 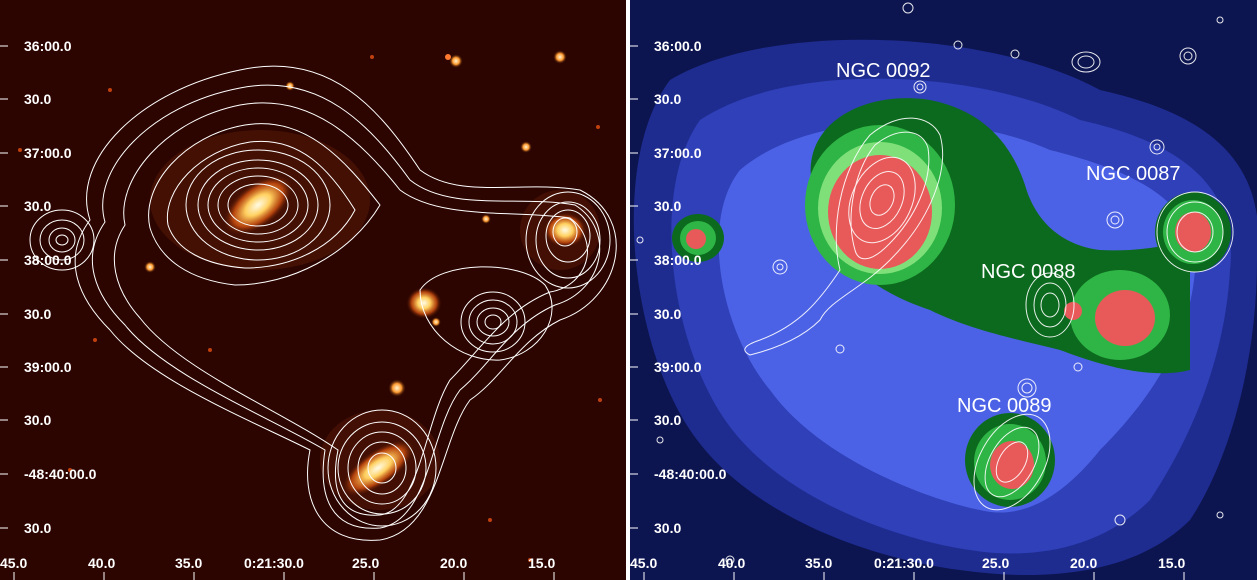 What do you see at coordinates (258, 205) in the screenshot?
I see `galaxy-ngc0092-optical` at bounding box center [258, 205].